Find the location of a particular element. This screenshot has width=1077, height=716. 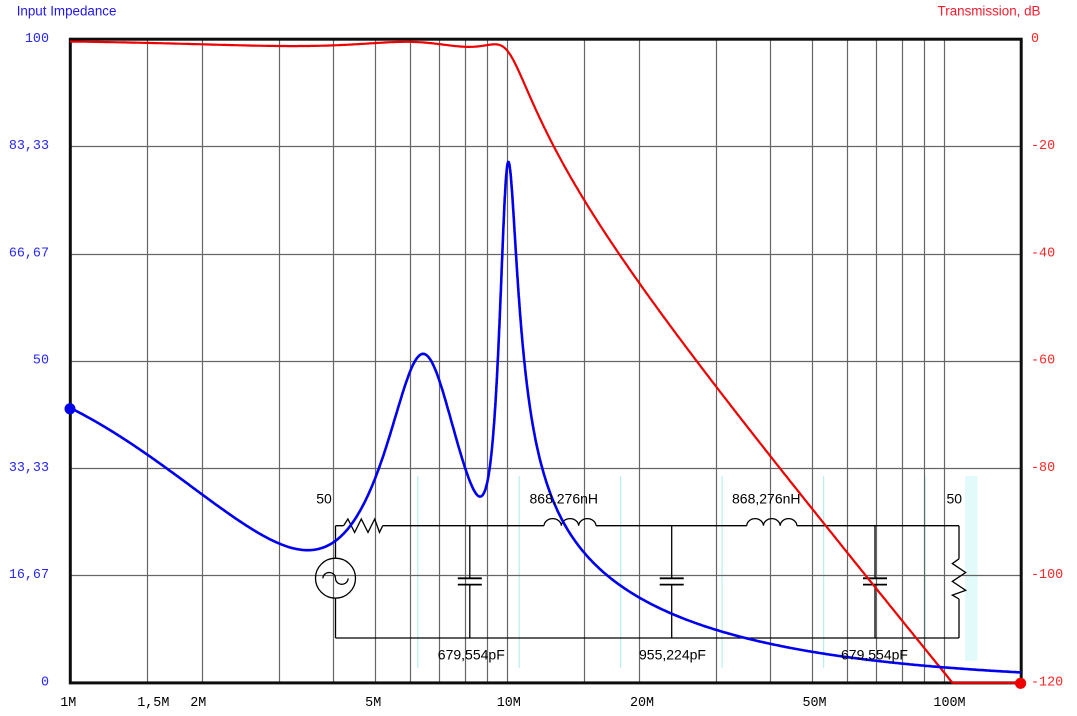

svg-text: -60 is located at coordinates (1043, 361).